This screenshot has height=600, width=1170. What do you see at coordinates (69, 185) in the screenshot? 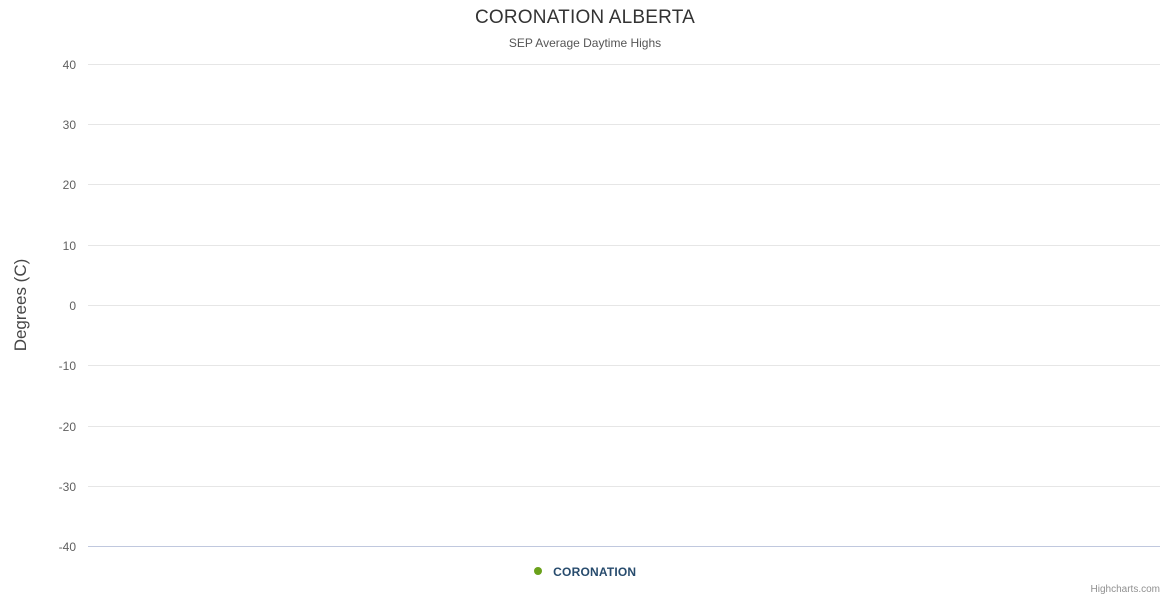
I see `y-axis-tick-label: 20` at bounding box center [69, 185].